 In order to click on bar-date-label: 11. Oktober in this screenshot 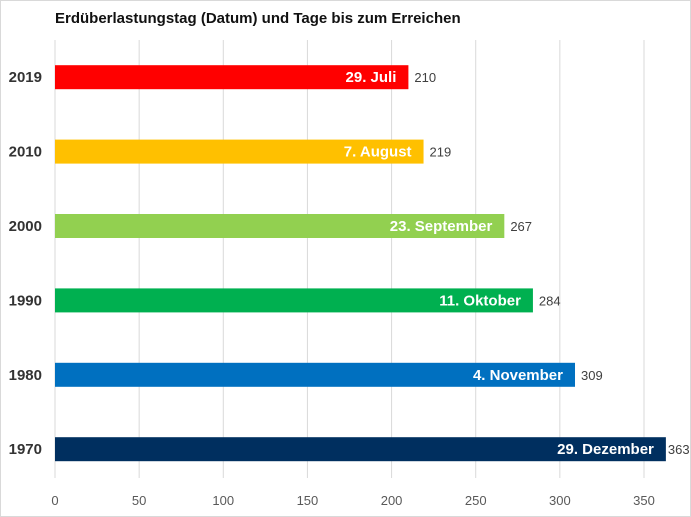, I will do `click(480, 300)`.